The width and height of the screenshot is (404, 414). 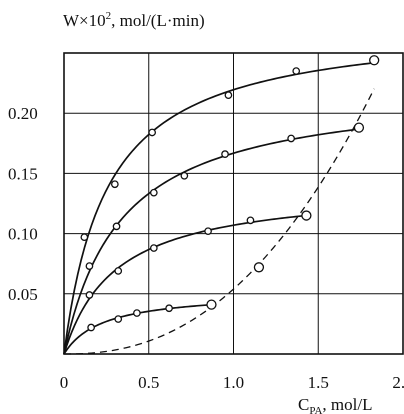 I want to click on x-axis-label: CPA, mol/L, so click(x=335, y=404).